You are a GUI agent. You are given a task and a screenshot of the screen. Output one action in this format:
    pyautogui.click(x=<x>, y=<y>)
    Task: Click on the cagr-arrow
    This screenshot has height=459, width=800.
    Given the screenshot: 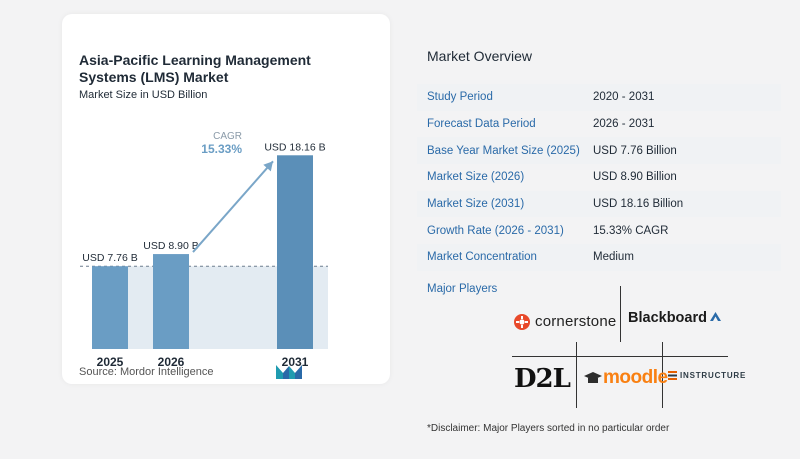 What is the action you would take?
    pyautogui.click(x=233, y=206)
    